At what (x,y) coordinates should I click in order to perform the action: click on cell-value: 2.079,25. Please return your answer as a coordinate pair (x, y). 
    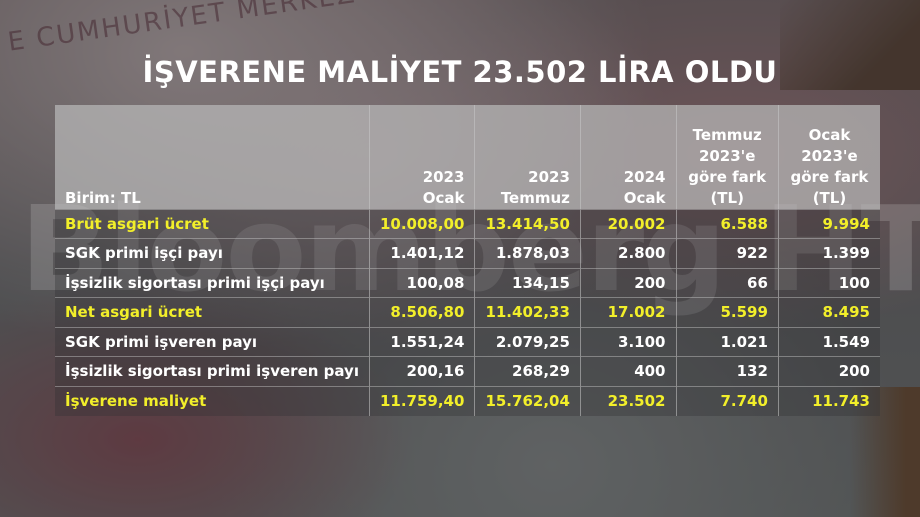
    Looking at the image, I should click on (527, 341).